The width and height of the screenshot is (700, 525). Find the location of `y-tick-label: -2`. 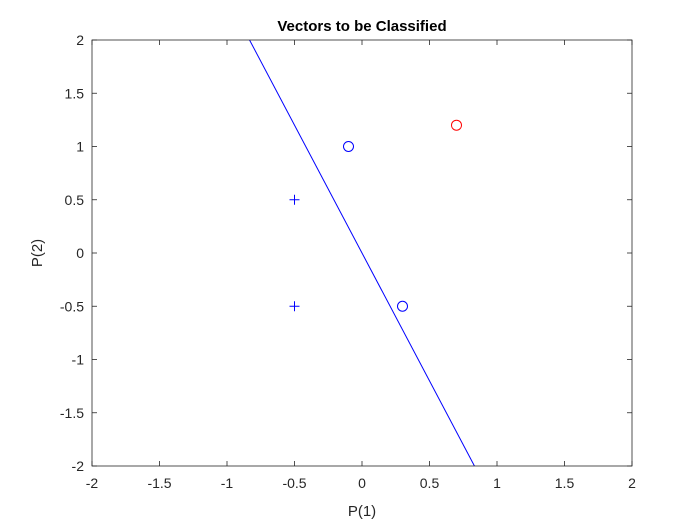

y-tick-label: -2 is located at coordinates (78, 466).